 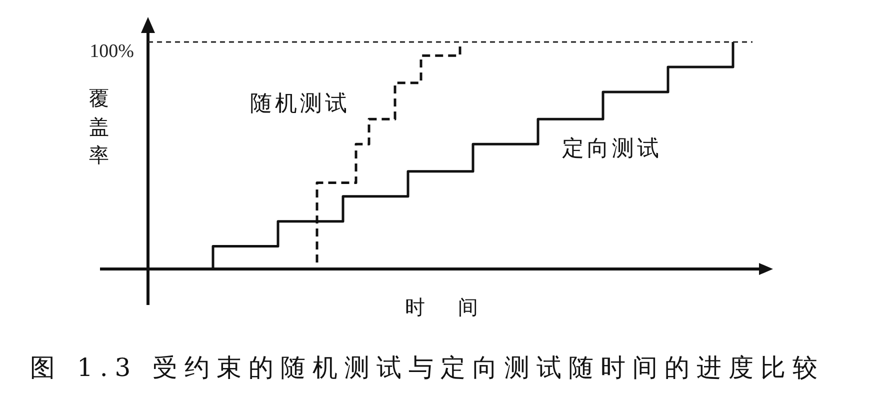 I want to click on ref-line-label: 100%, so click(x=112, y=51).